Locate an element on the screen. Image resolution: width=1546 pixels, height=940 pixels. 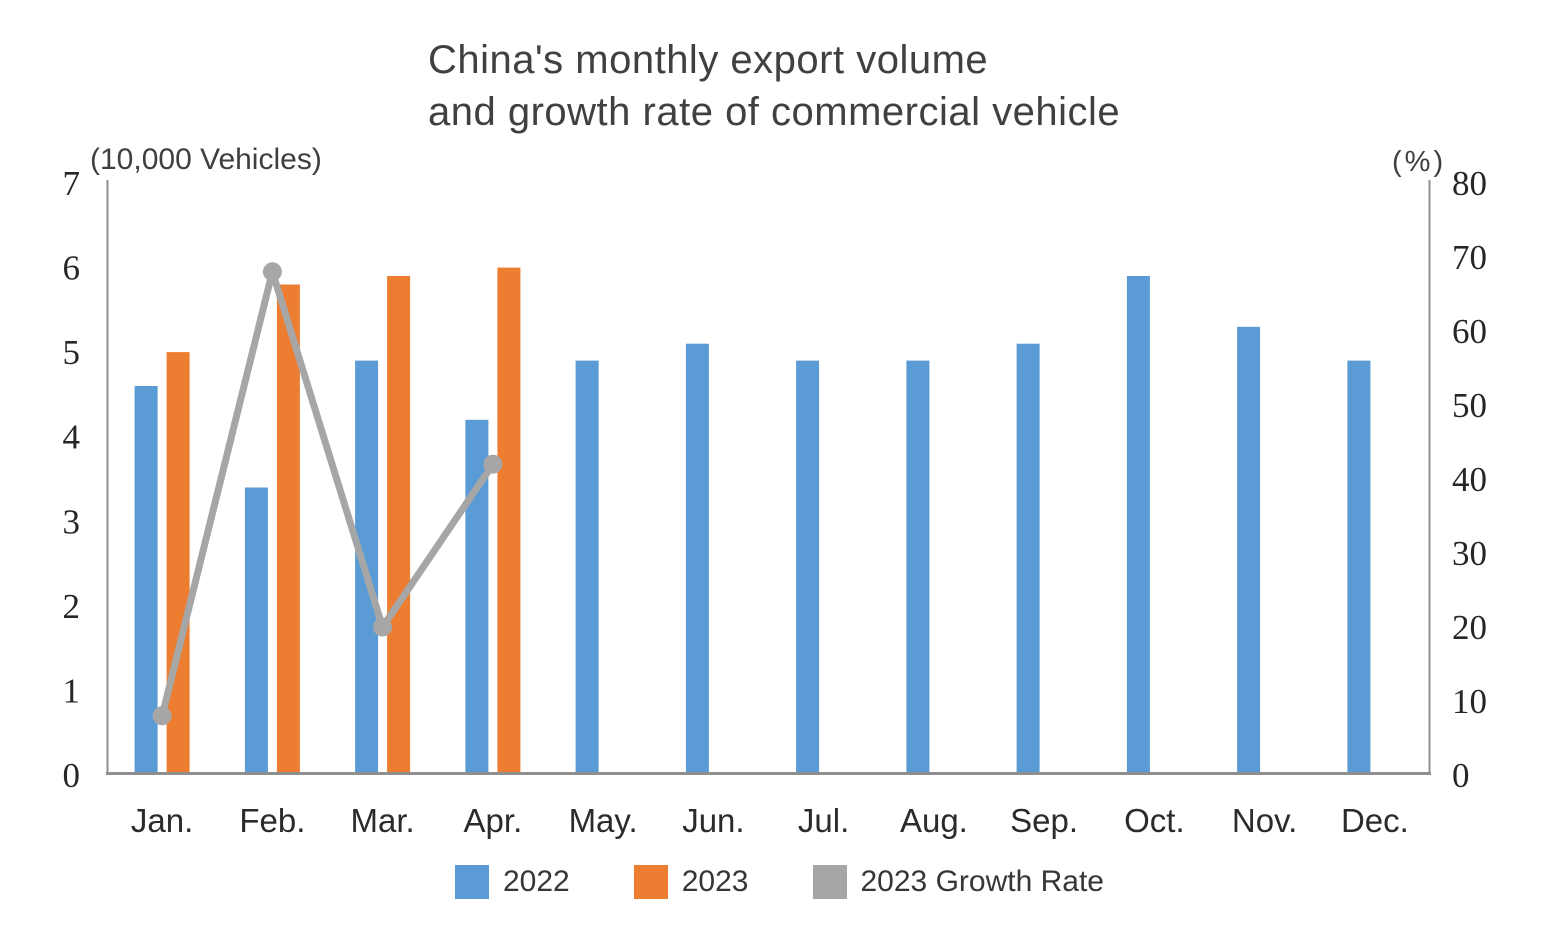
bar-2022-Dec is located at coordinates (1359, 567).